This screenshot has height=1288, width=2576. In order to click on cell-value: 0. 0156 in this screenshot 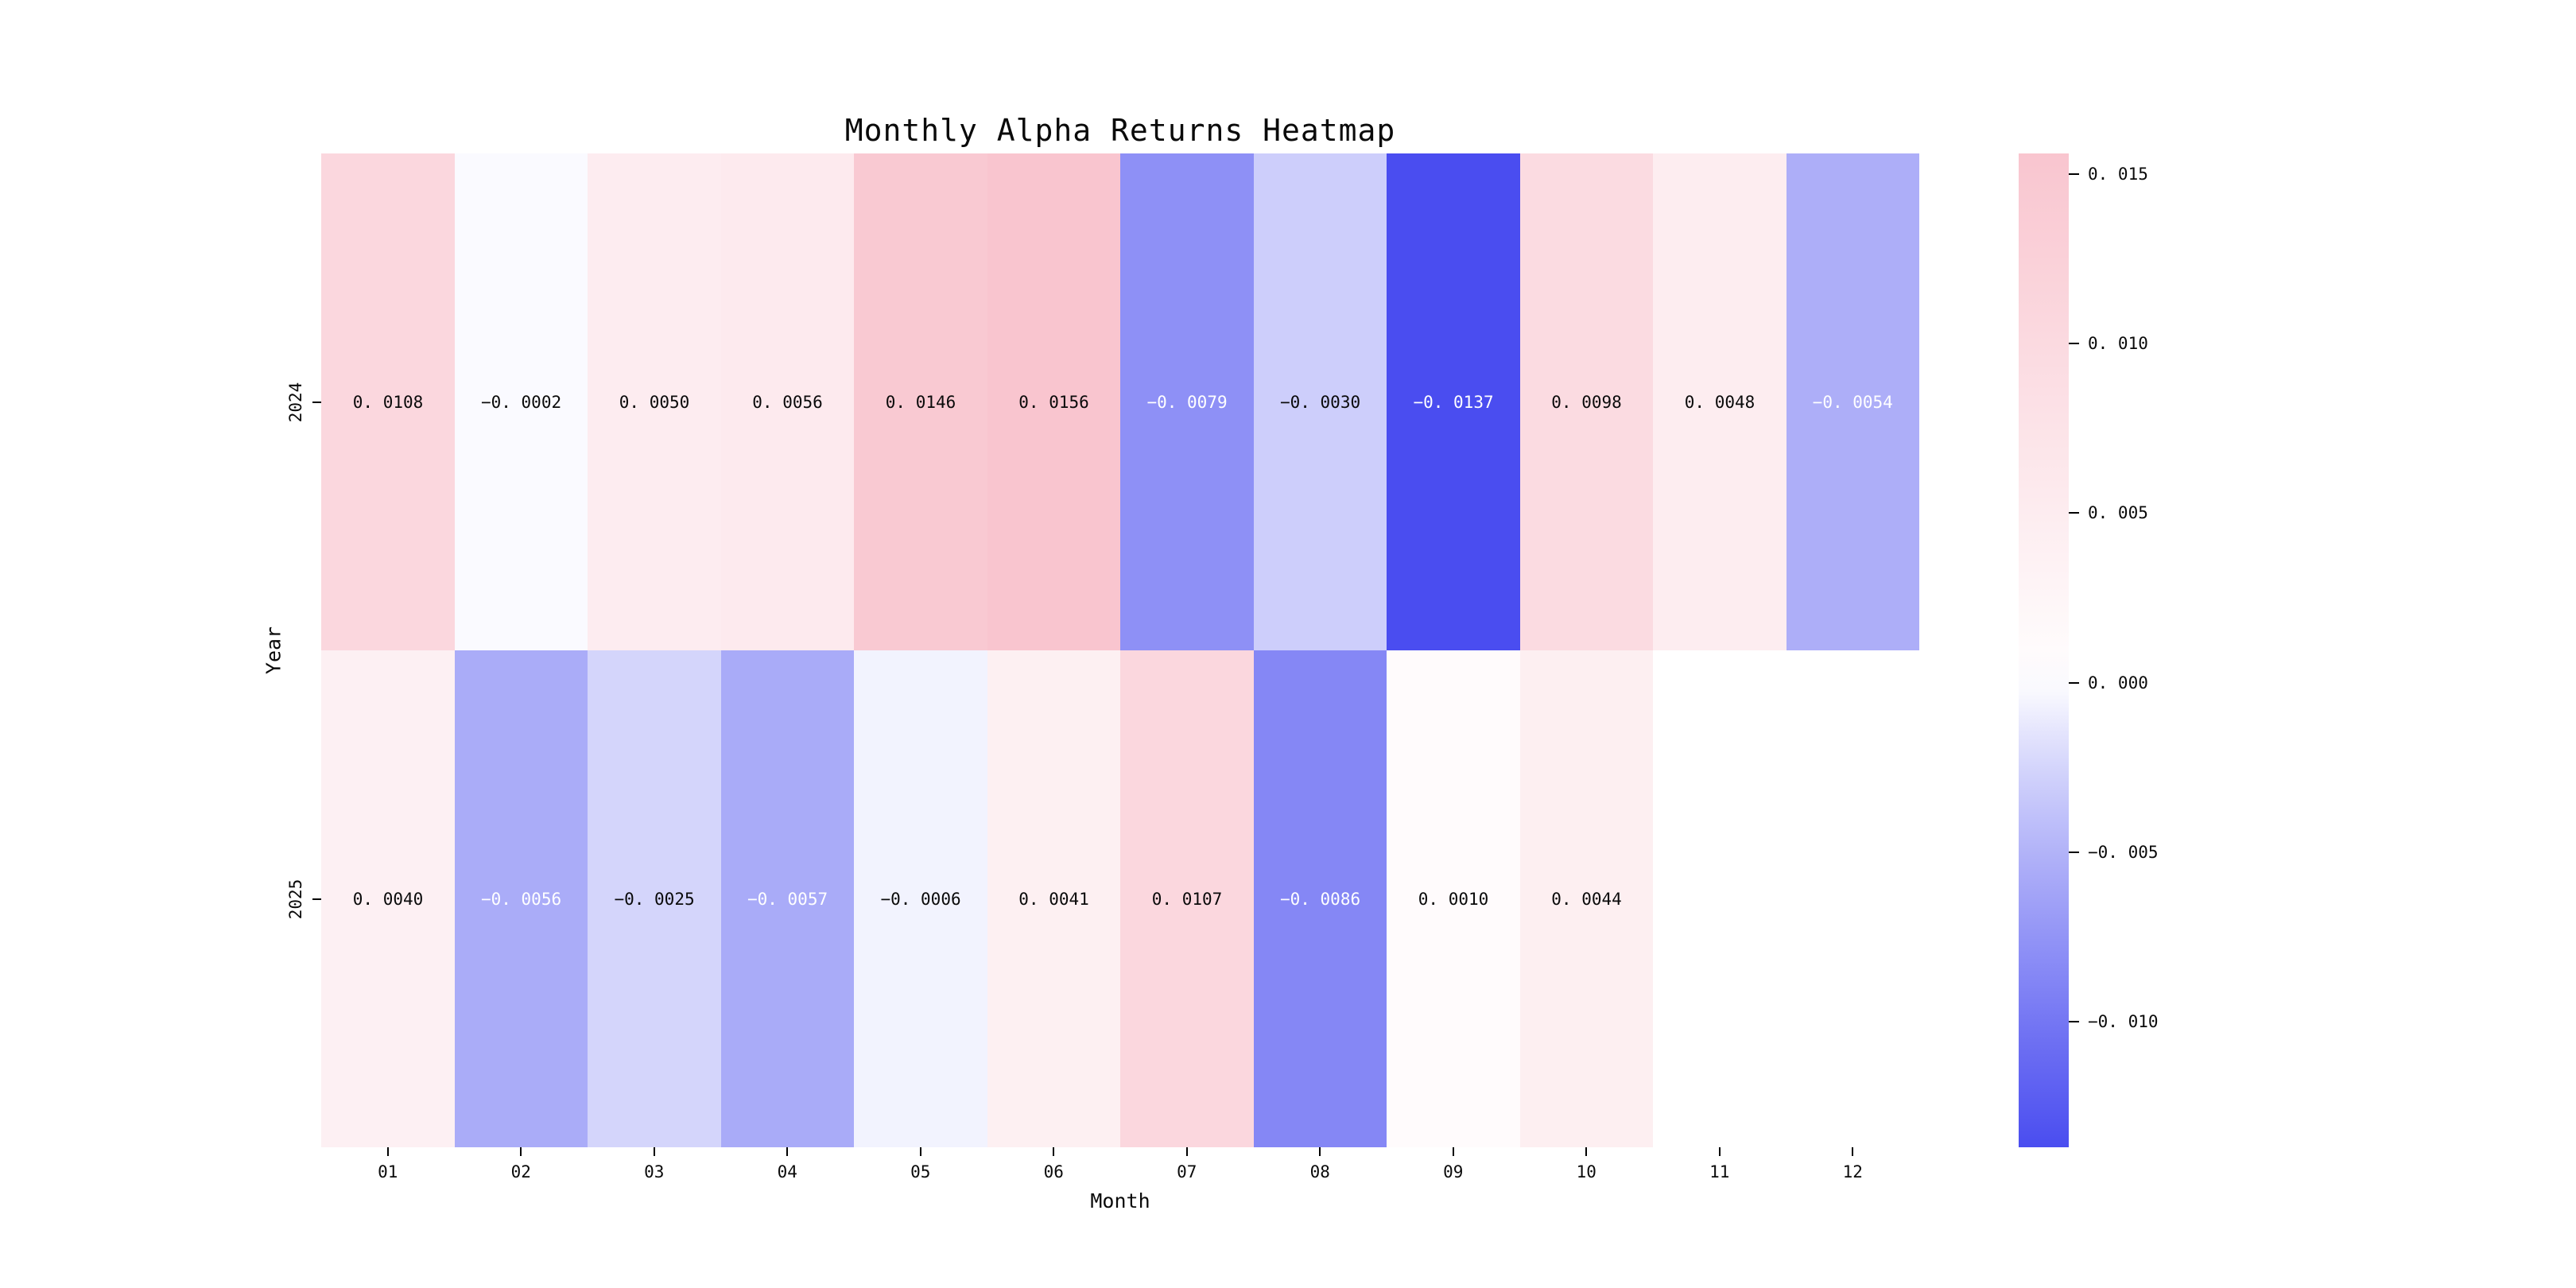, I will do `click(1053, 402)`.